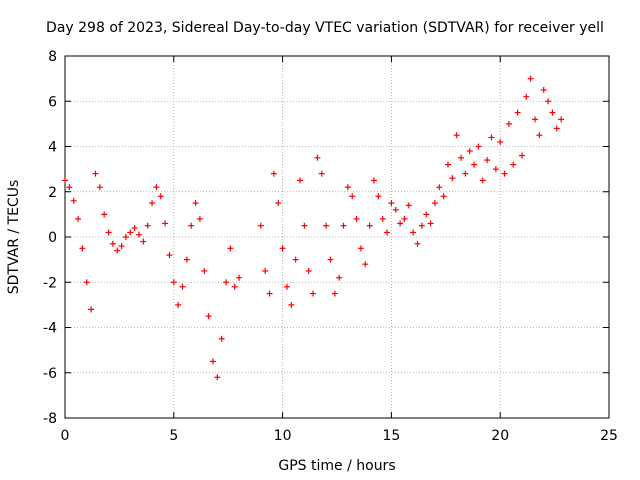 The image size is (640, 480). What do you see at coordinates (65, 436) in the screenshot?
I see `x-tick-label: 0` at bounding box center [65, 436].